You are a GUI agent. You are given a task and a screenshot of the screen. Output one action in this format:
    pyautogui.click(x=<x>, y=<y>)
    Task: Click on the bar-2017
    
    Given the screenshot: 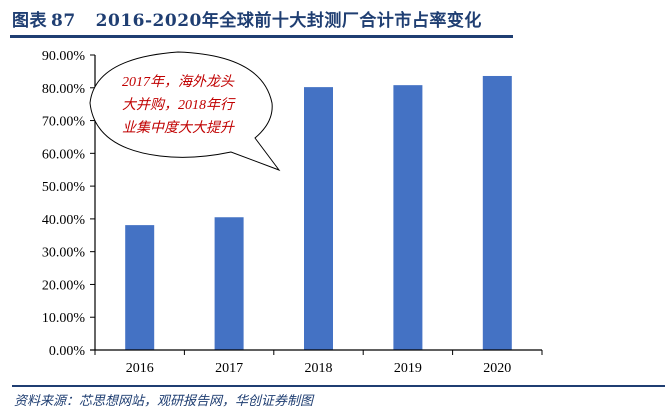 What is the action you would take?
    pyautogui.click(x=229, y=283)
    